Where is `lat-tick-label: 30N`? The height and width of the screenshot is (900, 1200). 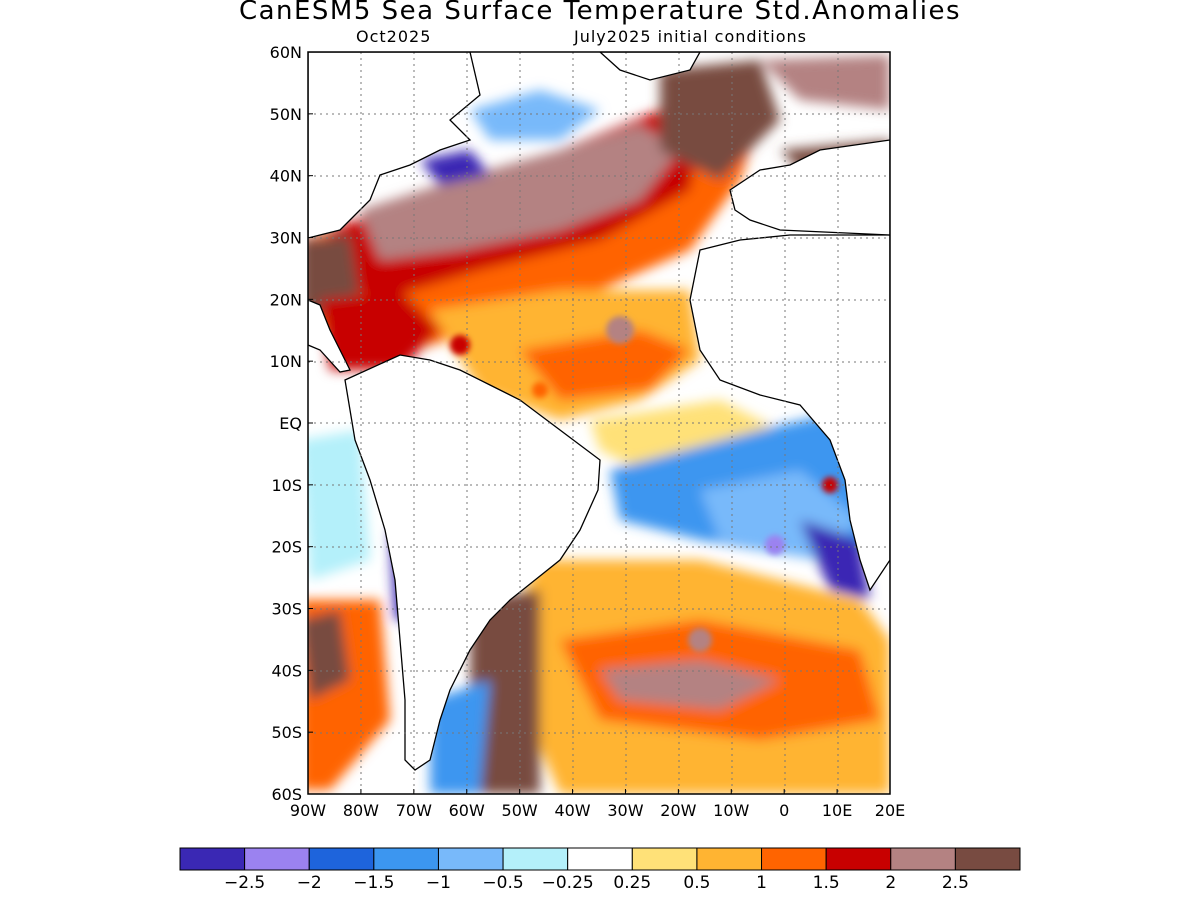 lat-tick-label: 30N is located at coordinates (286, 238).